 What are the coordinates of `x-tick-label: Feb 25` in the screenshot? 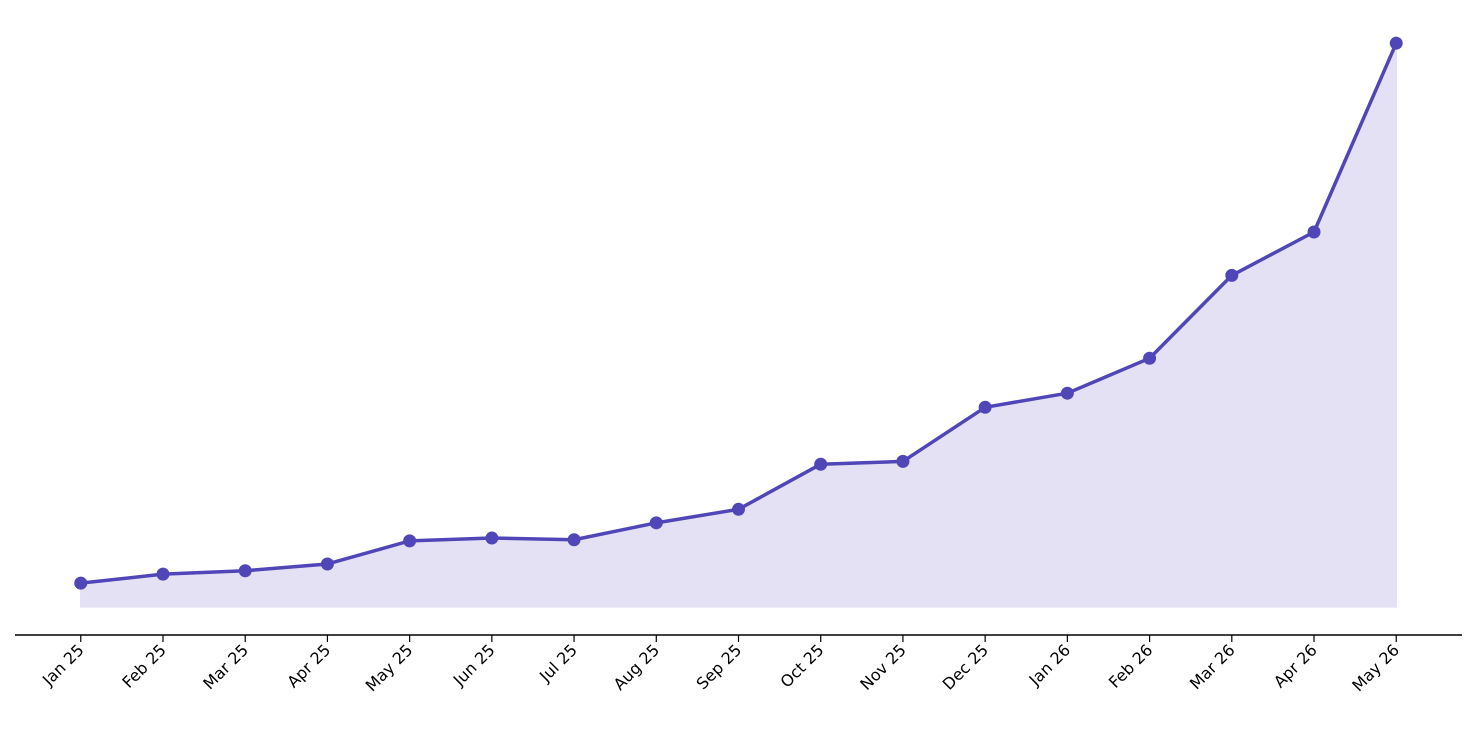 It's located at (143, 665).